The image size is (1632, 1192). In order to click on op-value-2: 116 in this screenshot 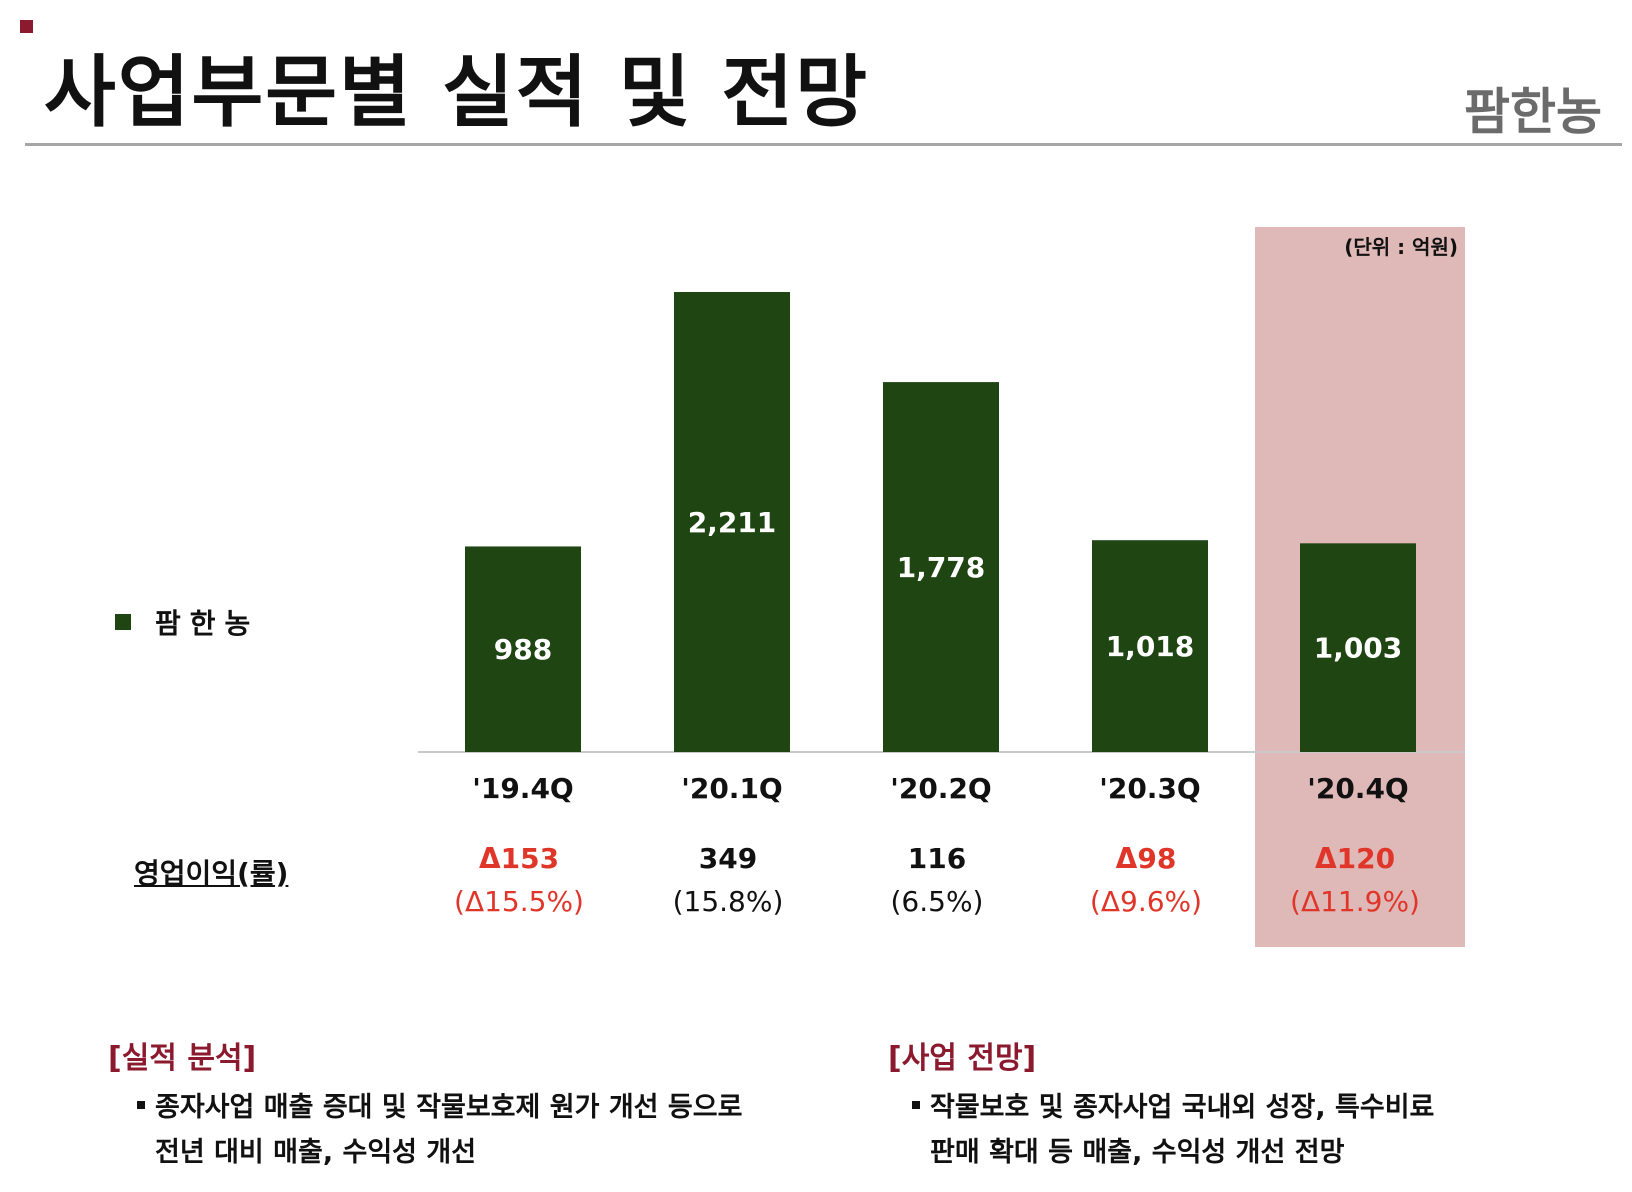, I will do `click(937, 858)`.